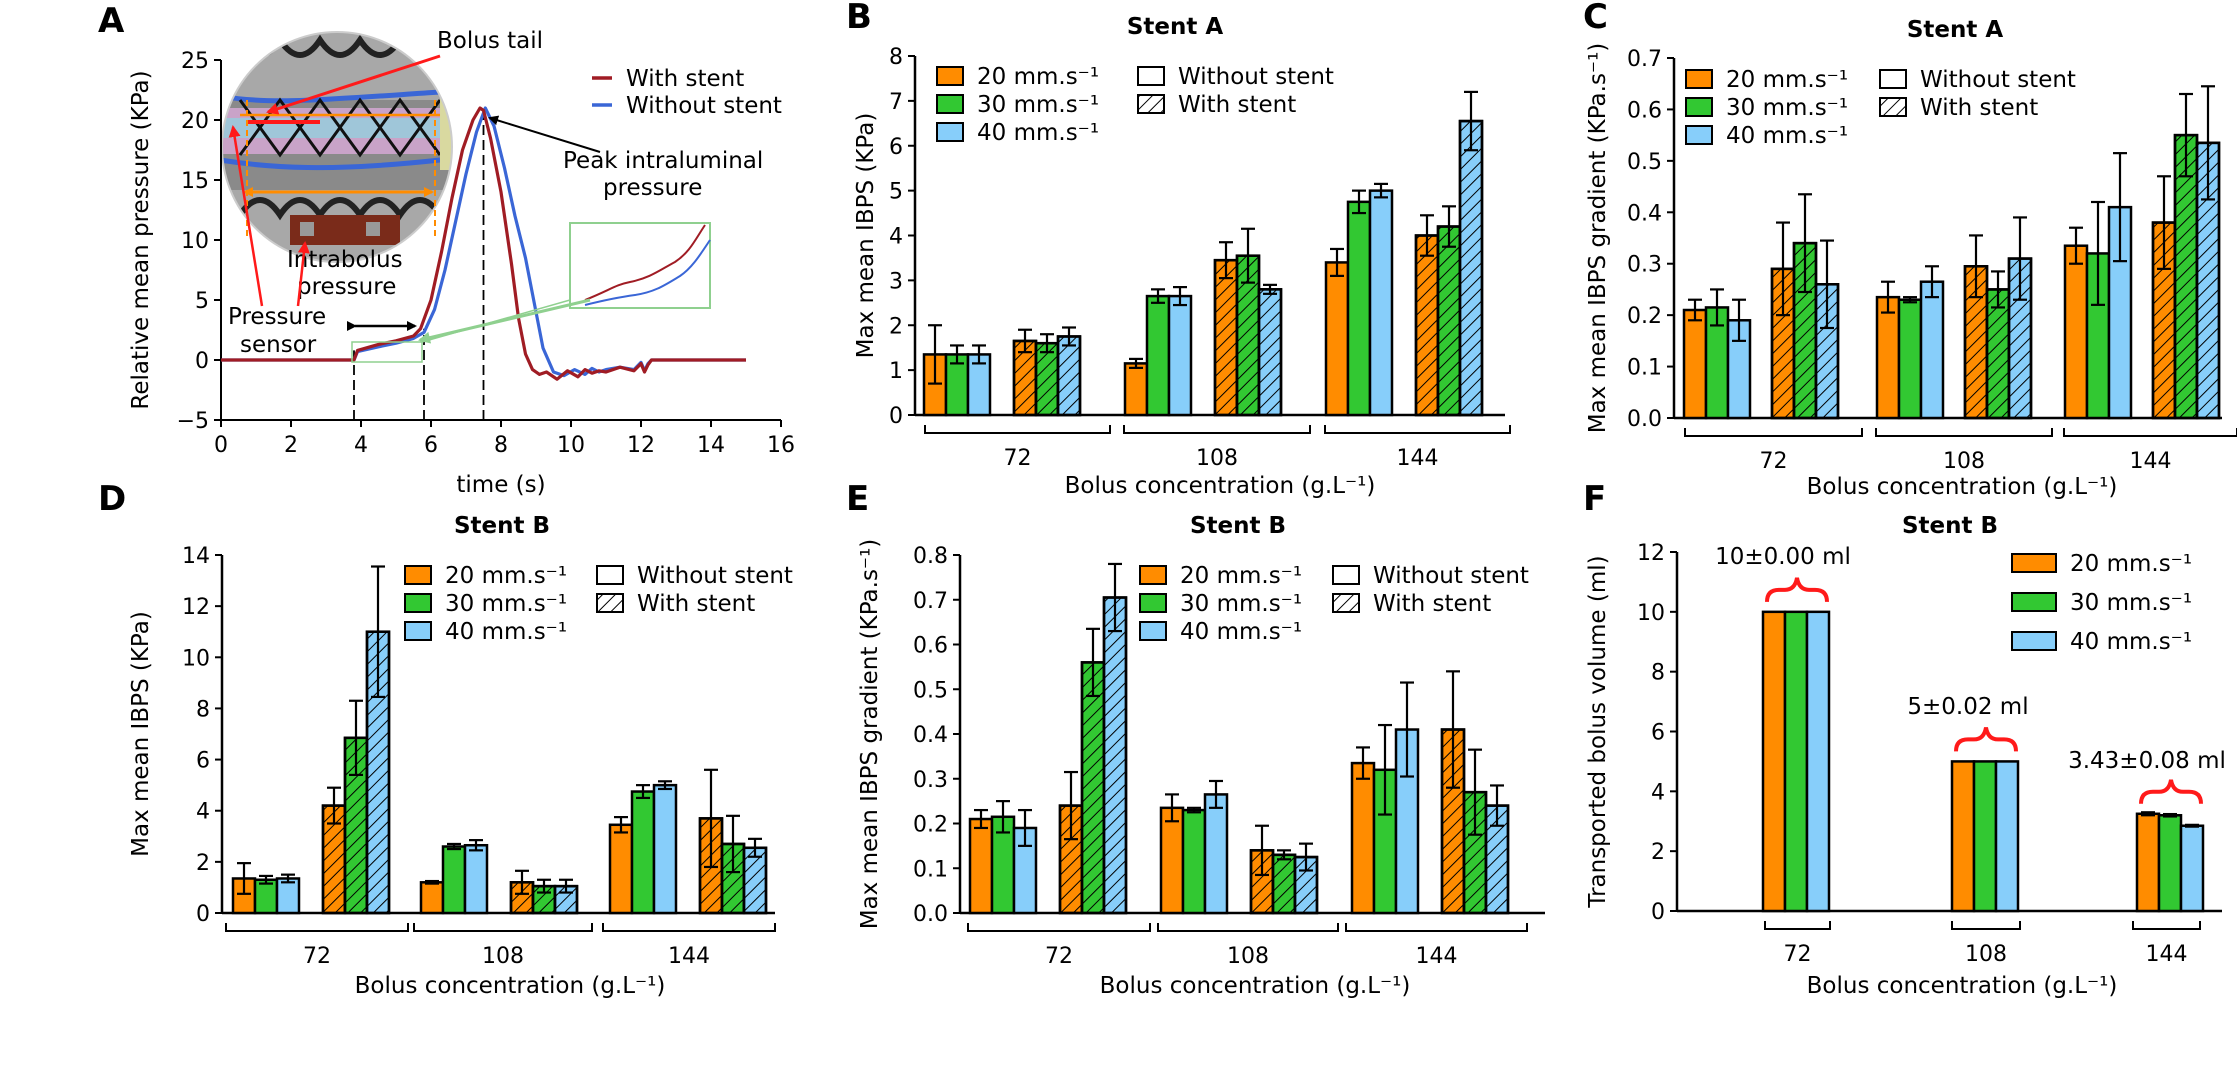  Describe the element at coordinates (490, 41) in the screenshot. I see `annotation-bolus-tail: Bolus tail` at that location.